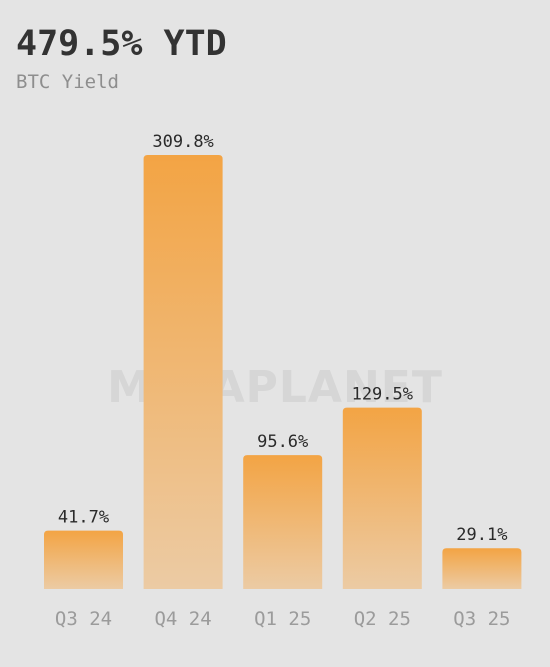 The image size is (550, 667). Describe the element at coordinates (382, 619) in the screenshot. I see `x-tick-q2-25: Q2 25` at that location.